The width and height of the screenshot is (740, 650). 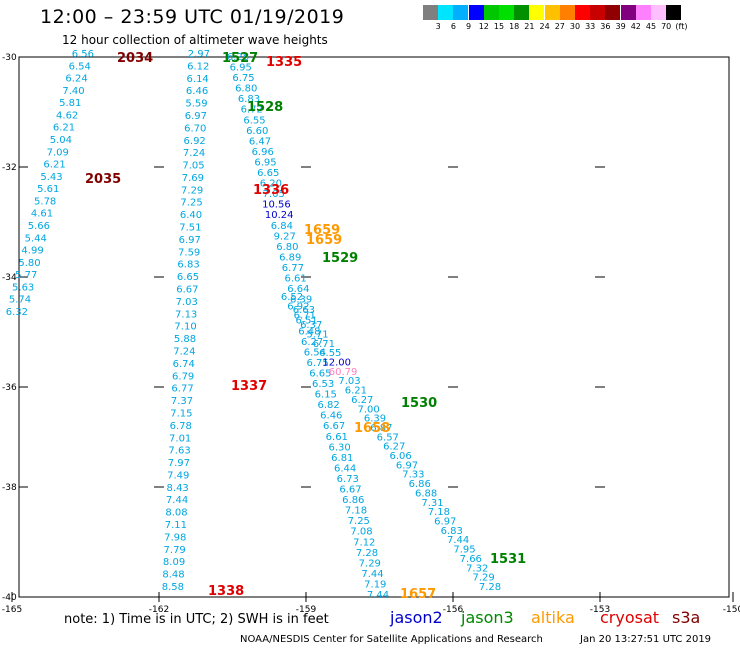 What do you see at coordinates (26, 275) in the screenshot?
I see `swh-value: 5.77` at bounding box center [26, 275].